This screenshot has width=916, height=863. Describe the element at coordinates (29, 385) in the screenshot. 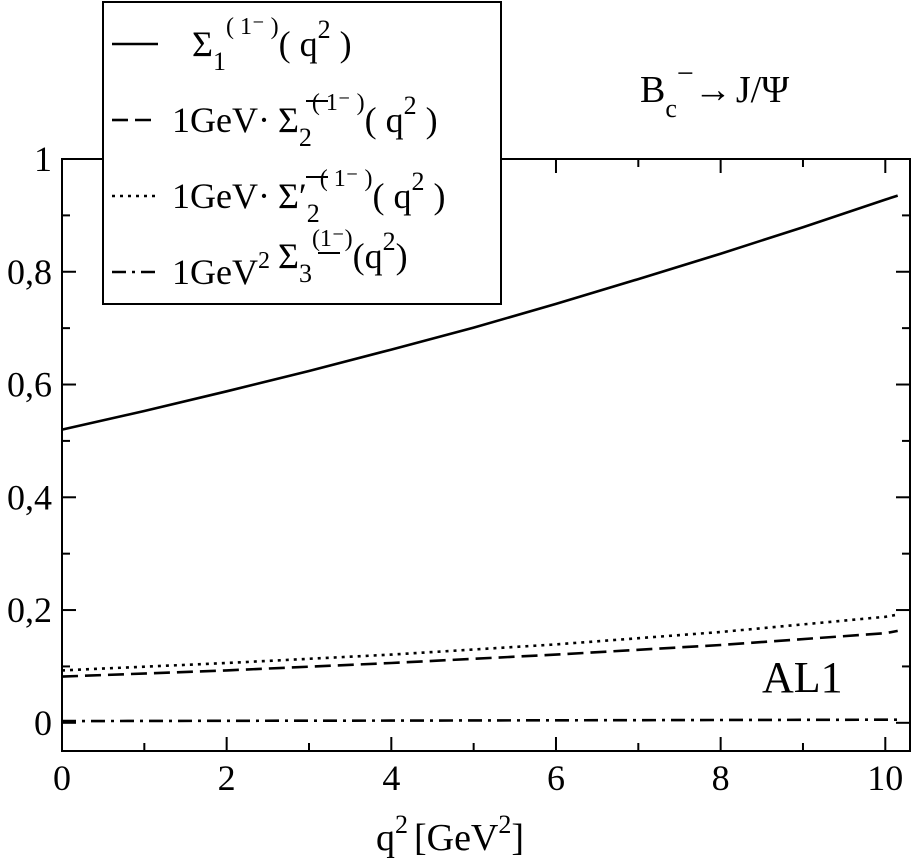

I see `y-tick-label: 0,6` at that location.